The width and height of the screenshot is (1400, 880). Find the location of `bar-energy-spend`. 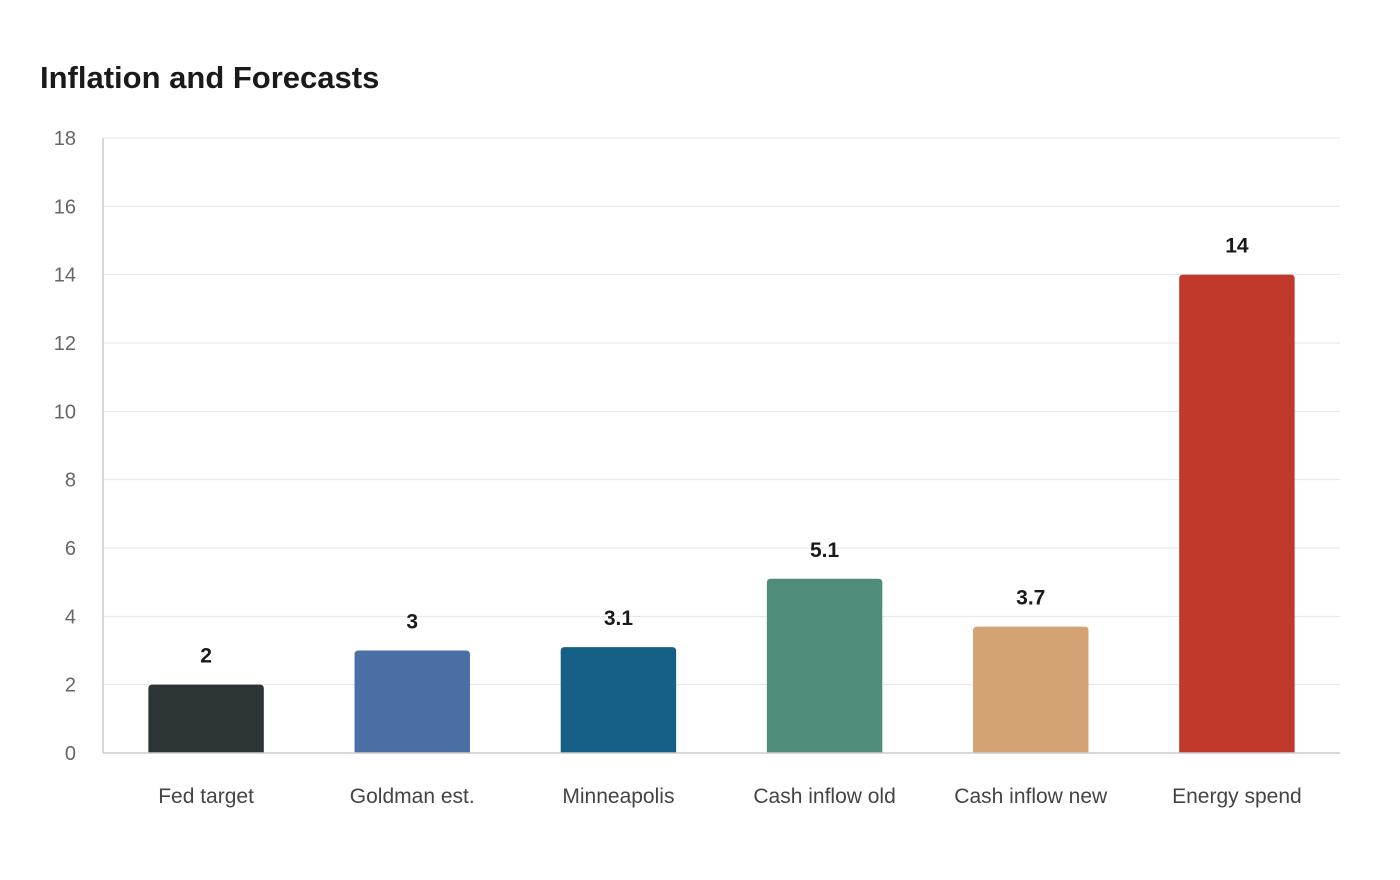

bar-energy-spend is located at coordinates (1237, 513).